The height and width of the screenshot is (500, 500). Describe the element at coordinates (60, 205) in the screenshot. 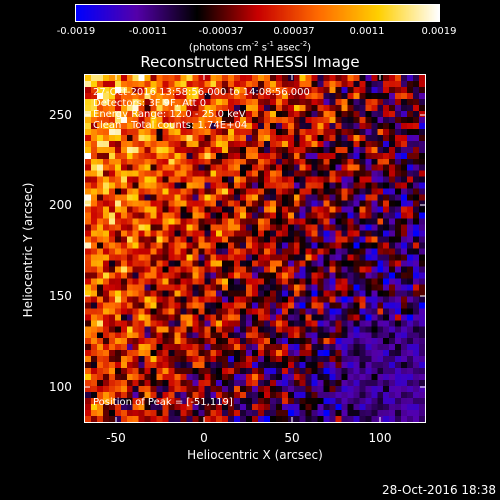

I see `y-tick: 200` at that location.